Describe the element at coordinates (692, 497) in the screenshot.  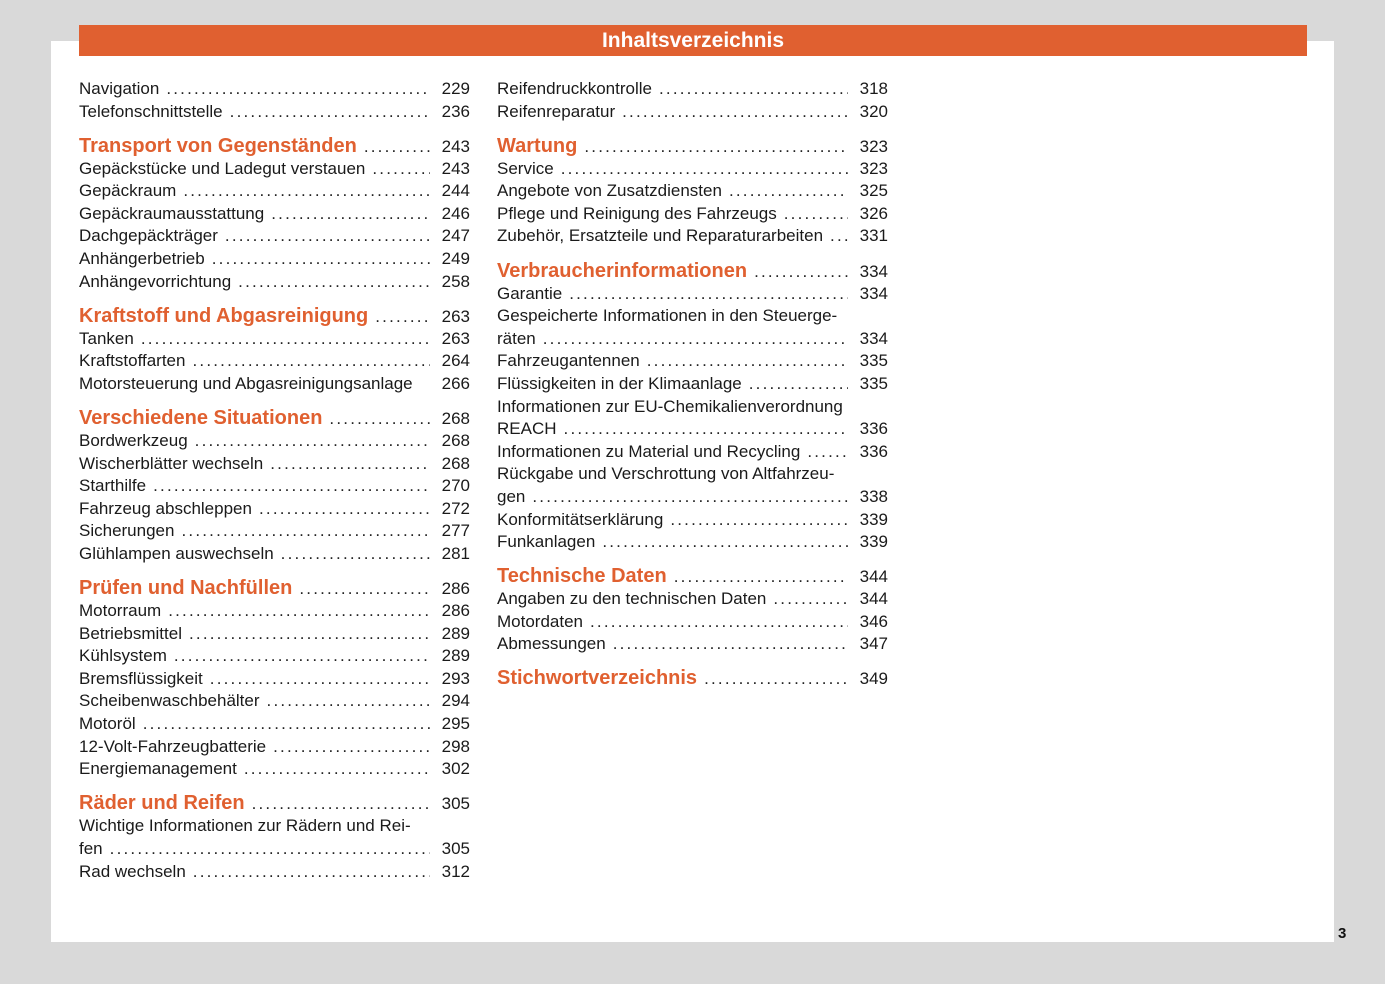
I see `toc-entry: gen 338` at that location.